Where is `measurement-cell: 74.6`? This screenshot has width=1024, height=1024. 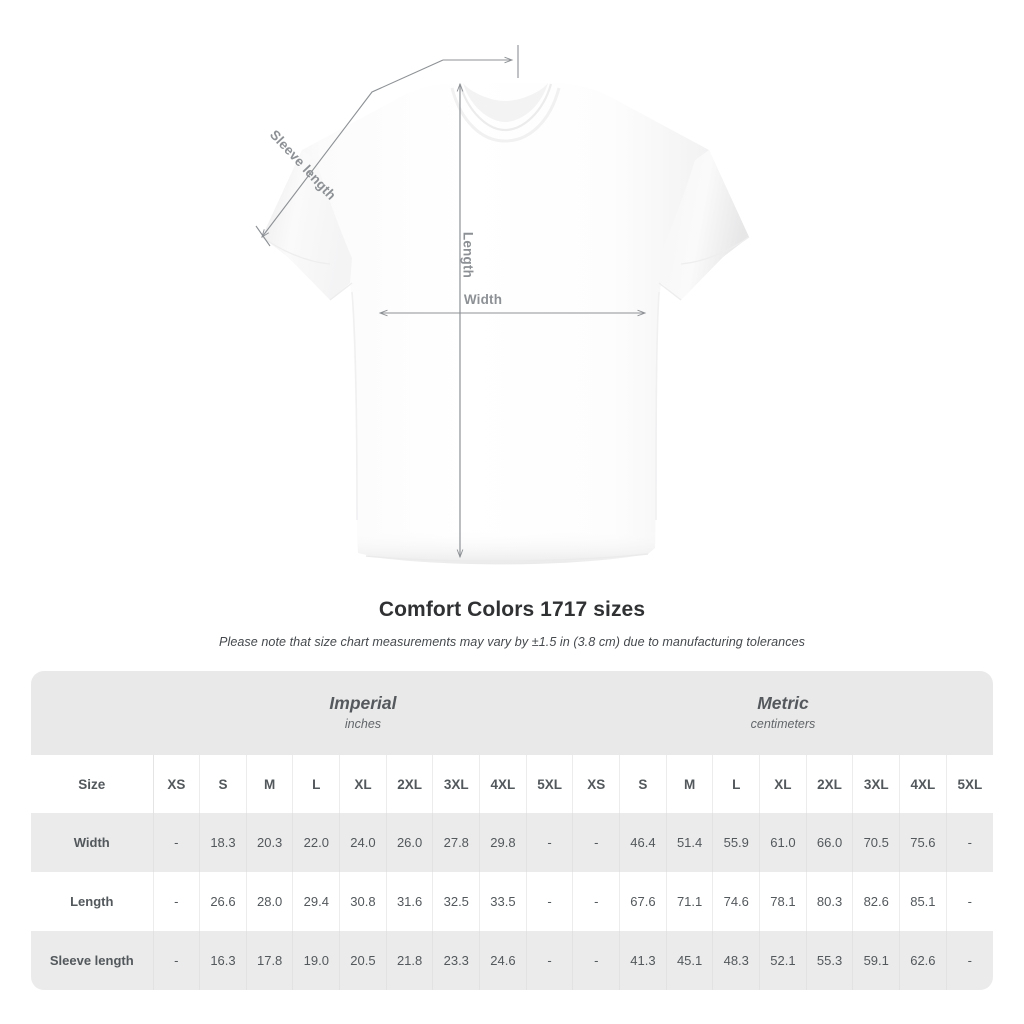
measurement-cell: 74.6 is located at coordinates (736, 901).